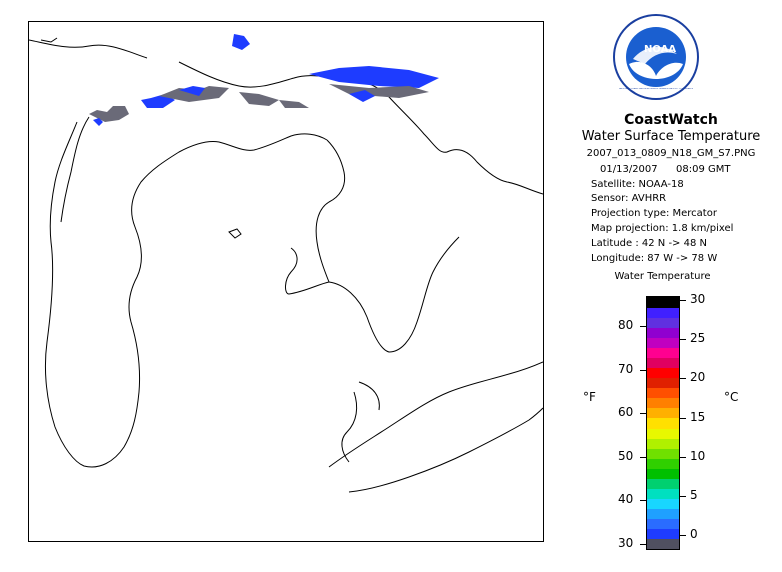 The height and width of the screenshot is (572, 782). I want to click on date-label: 01/13/2007 08:09 GMT, so click(665, 169).